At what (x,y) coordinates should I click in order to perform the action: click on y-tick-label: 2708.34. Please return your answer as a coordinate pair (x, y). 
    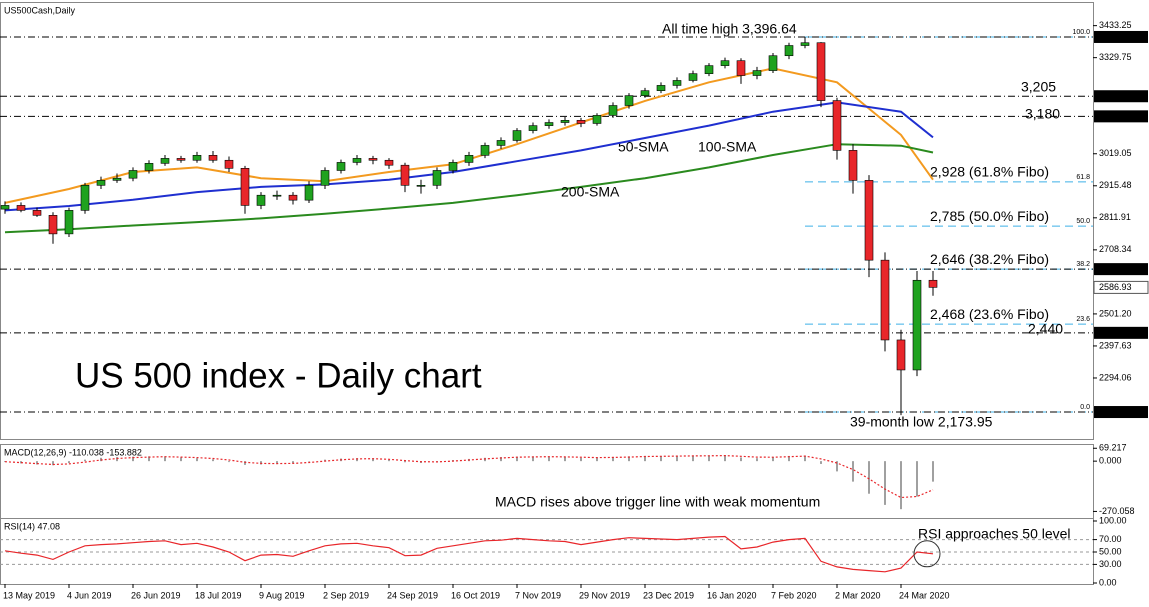
    Looking at the image, I should click on (1115, 249).